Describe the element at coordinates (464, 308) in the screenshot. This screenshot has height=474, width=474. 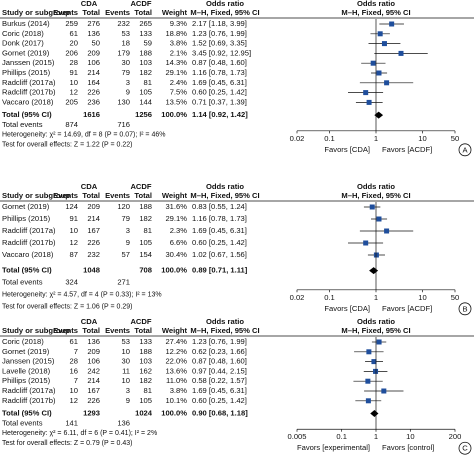
I see `panel-label: B` at that location.